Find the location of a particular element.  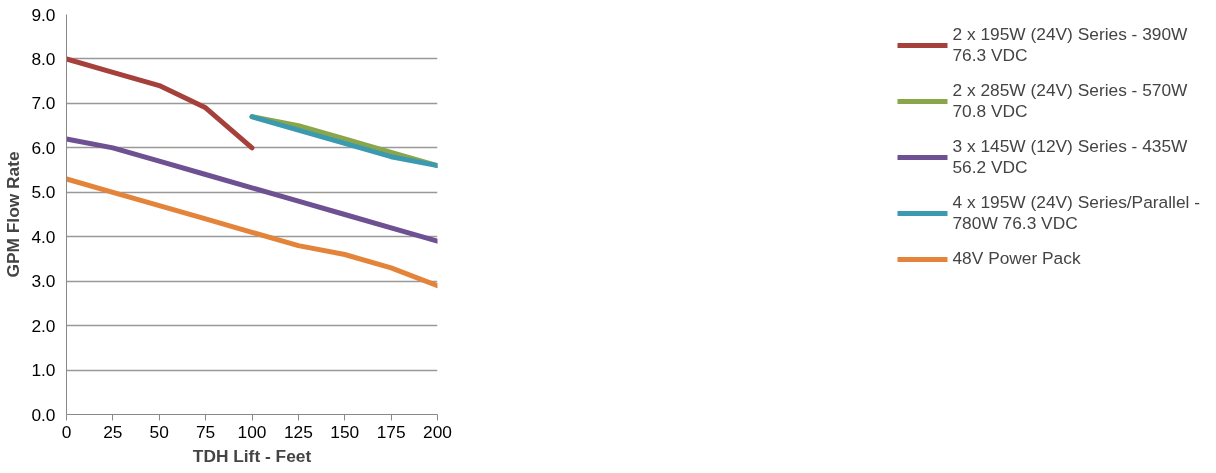

legend-label: 48V Power Pack is located at coordinates (1016, 258).